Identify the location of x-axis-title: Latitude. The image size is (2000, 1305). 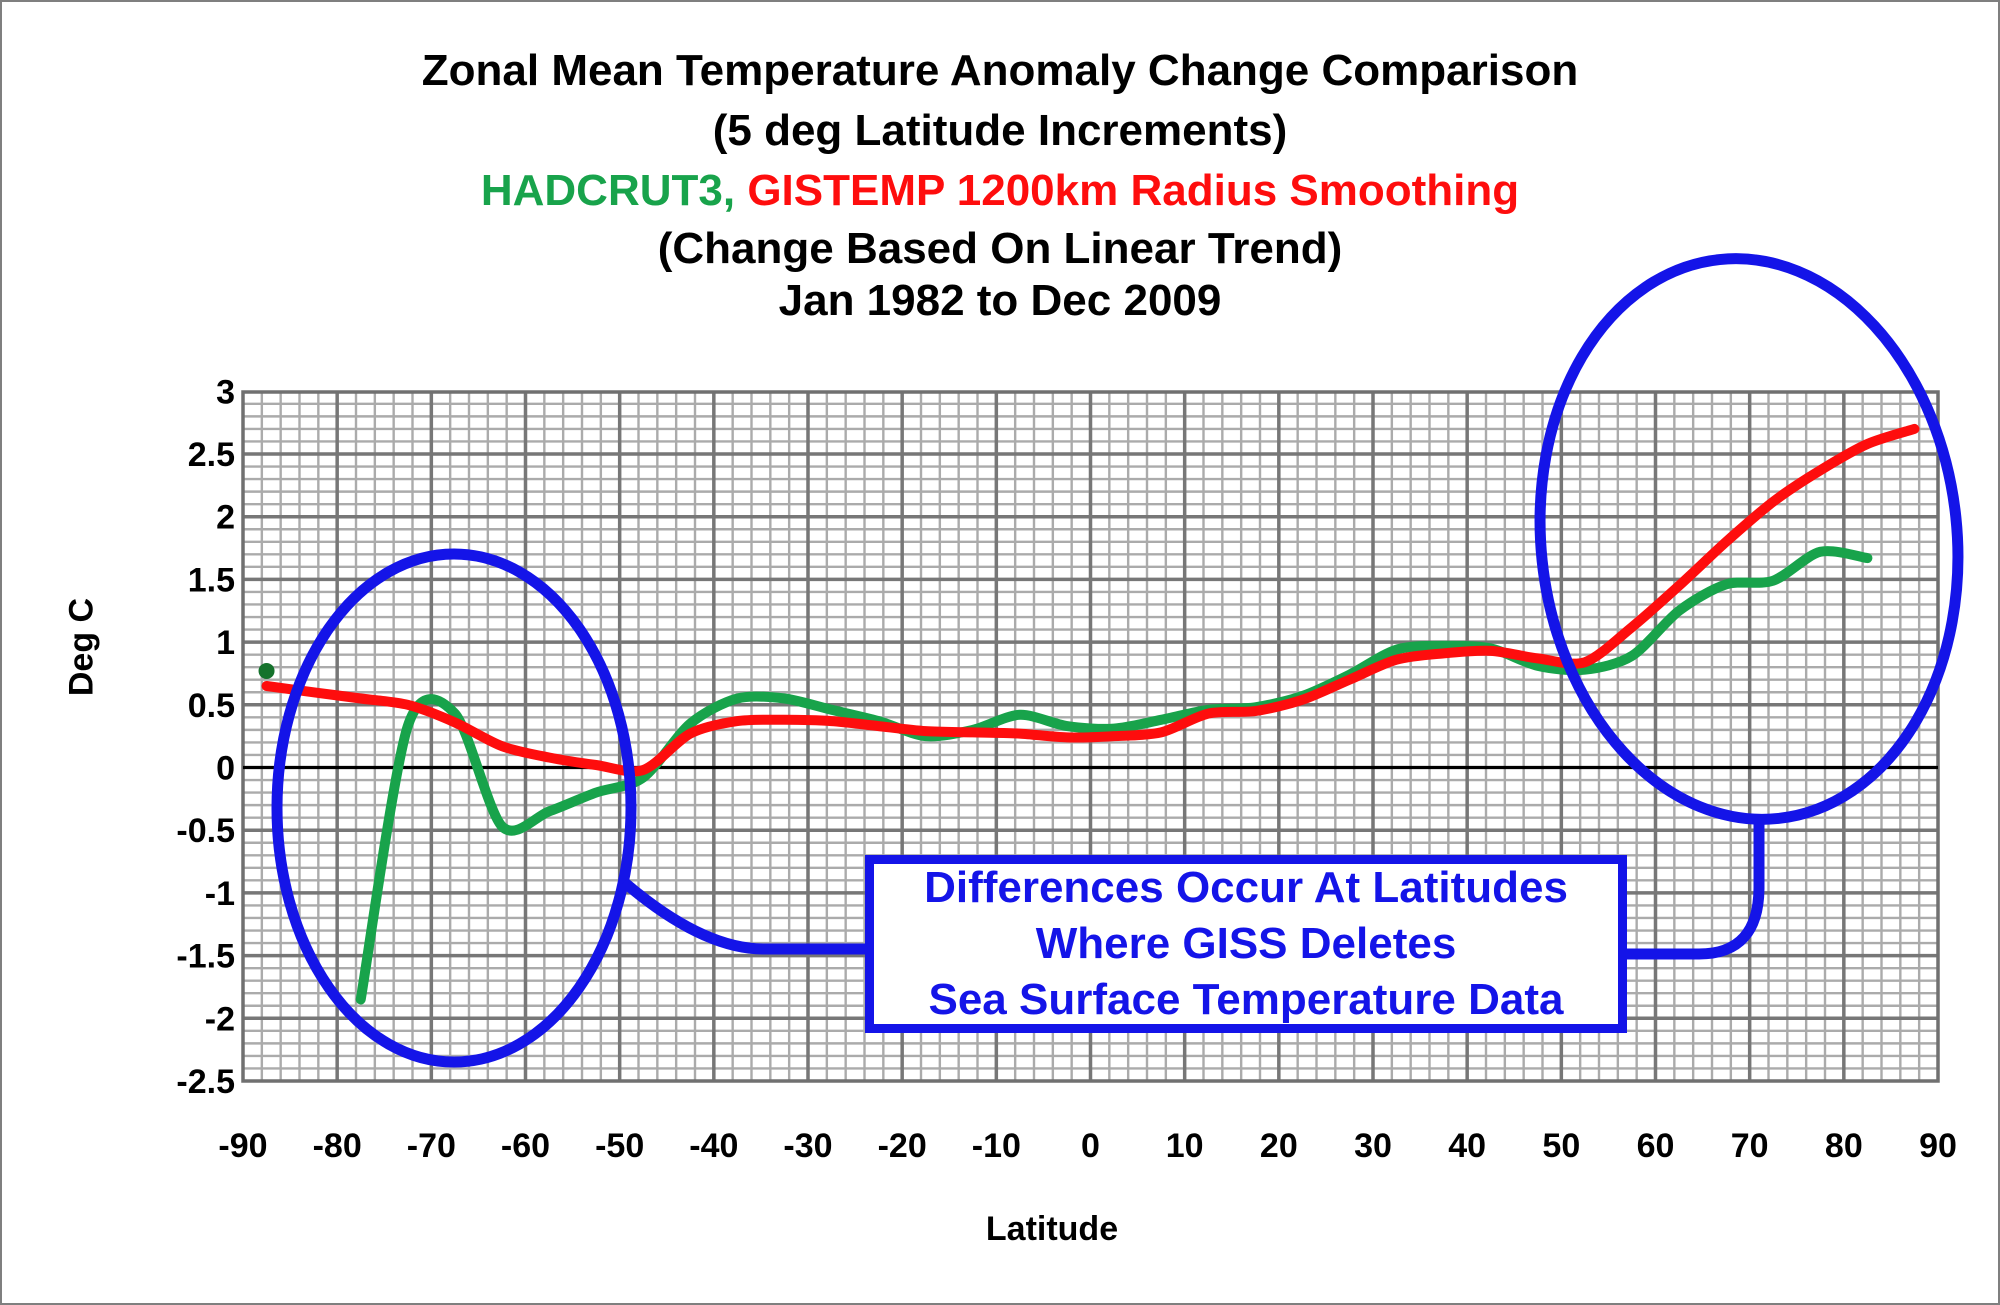
(1052, 1229).